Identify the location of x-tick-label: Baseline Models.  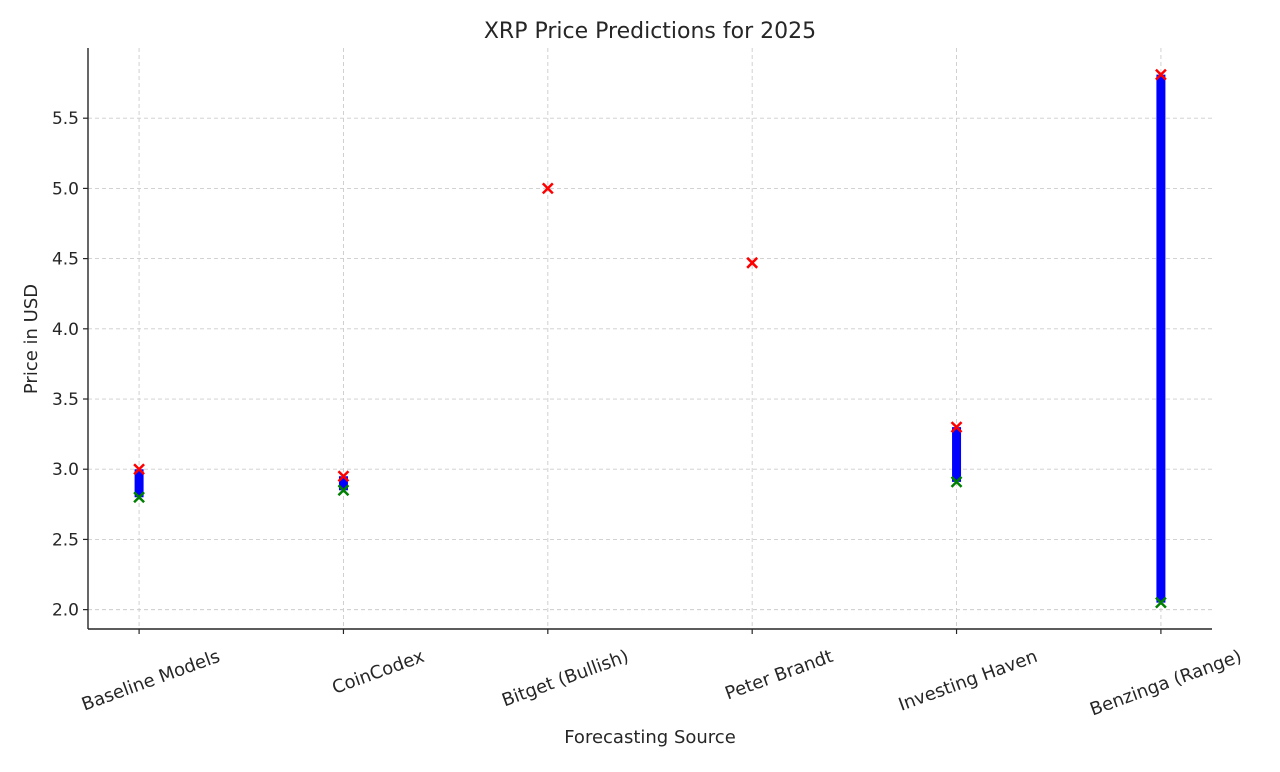
(151, 680).